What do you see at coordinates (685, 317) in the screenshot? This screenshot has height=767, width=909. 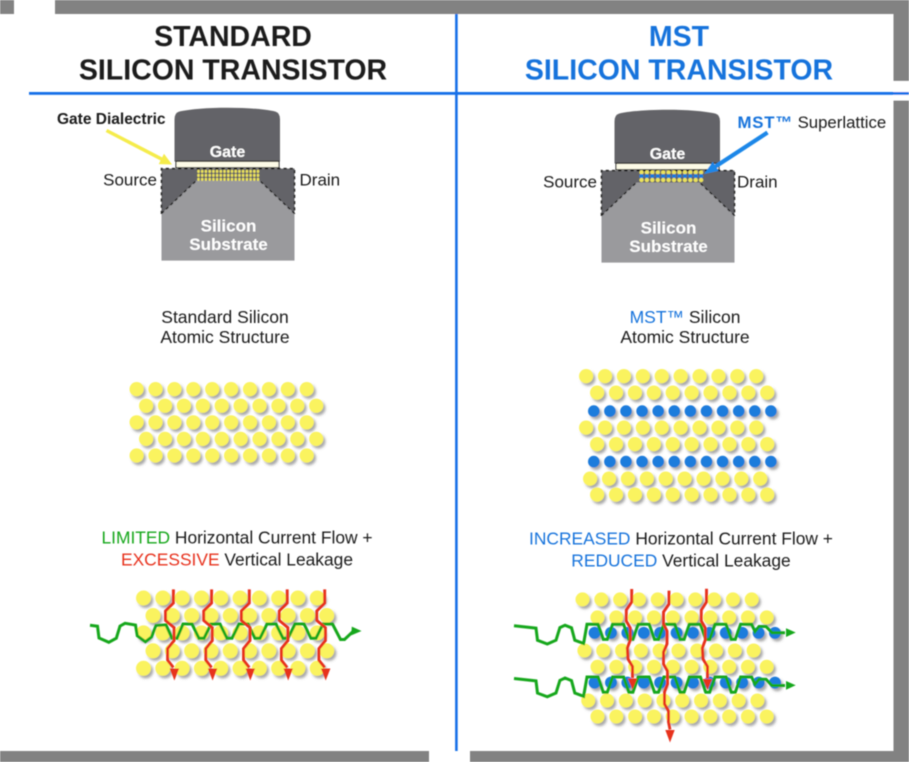 I see `svg-text: MST™ Silicon` at bounding box center [685, 317].